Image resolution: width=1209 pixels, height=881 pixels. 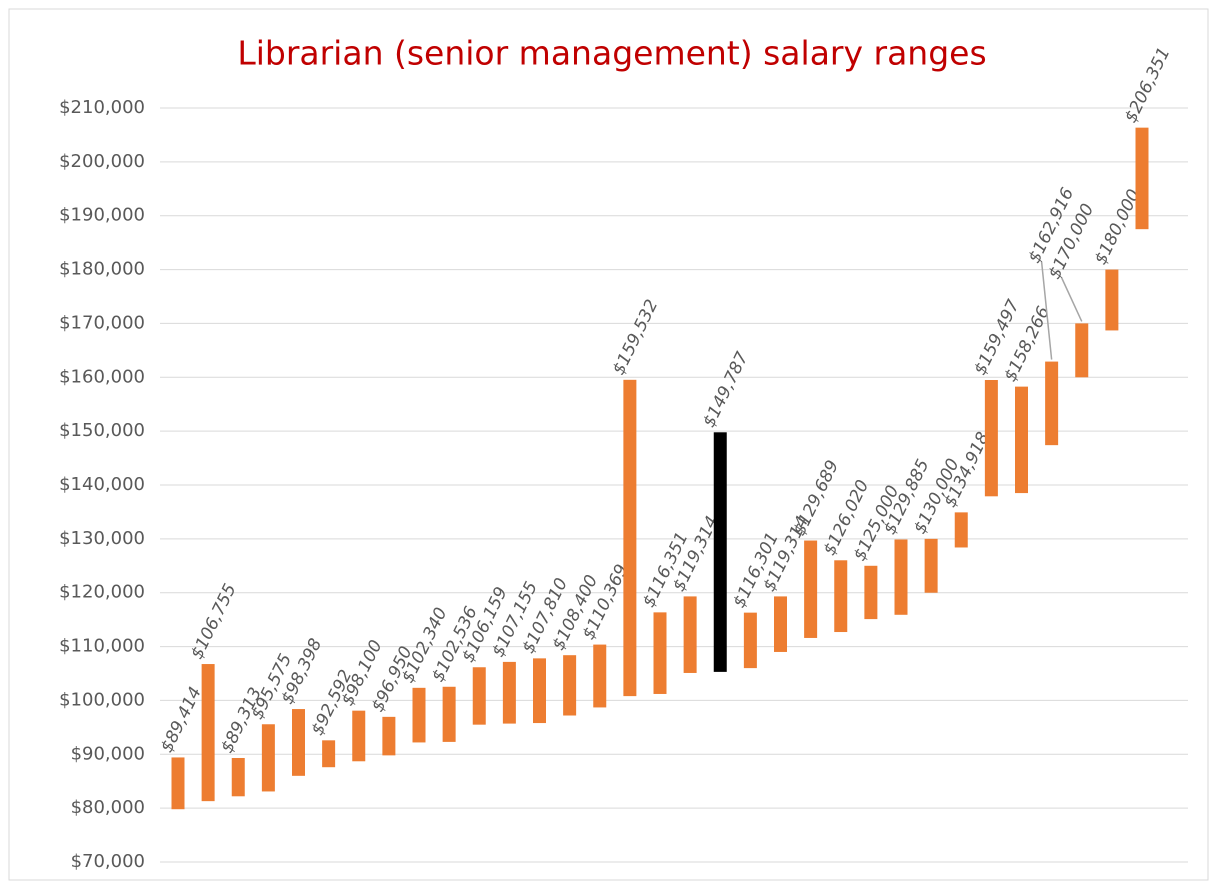 What do you see at coordinates (181, 720) in the screenshot?
I see `data-label: $89,414` at bounding box center [181, 720].